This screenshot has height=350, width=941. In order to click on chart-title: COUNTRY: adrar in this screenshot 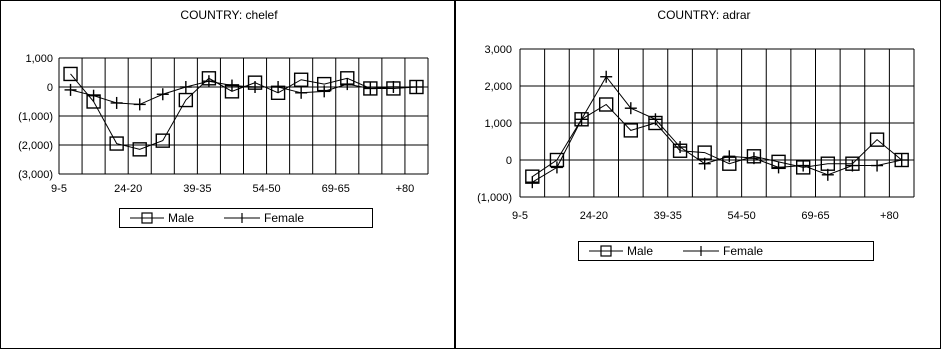, I will do `click(703, 15)`.